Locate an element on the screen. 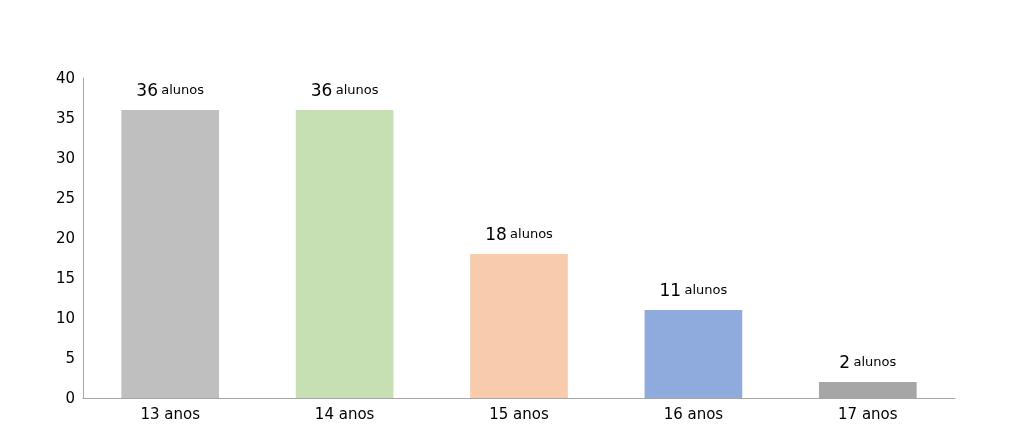 Image resolution: width=1023 pixels, height=444 pixels. data-label: 18 alunos is located at coordinates (519, 233).